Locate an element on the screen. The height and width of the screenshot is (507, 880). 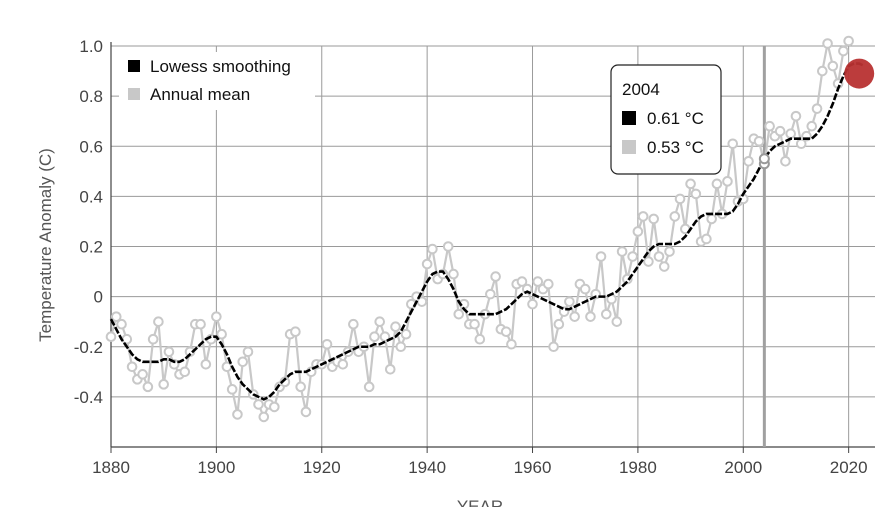
tooltip-value: 0.61 °C is located at coordinates (675, 118).